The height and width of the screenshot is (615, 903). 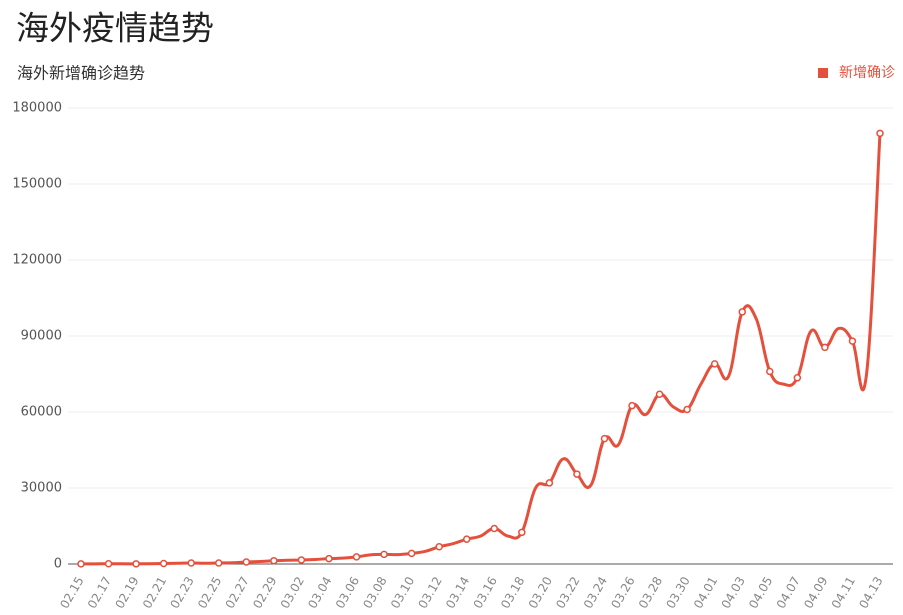 What do you see at coordinates (867, 73) in the screenshot?
I see `legend-label: 新增确诊` at bounding box center [867, 73].